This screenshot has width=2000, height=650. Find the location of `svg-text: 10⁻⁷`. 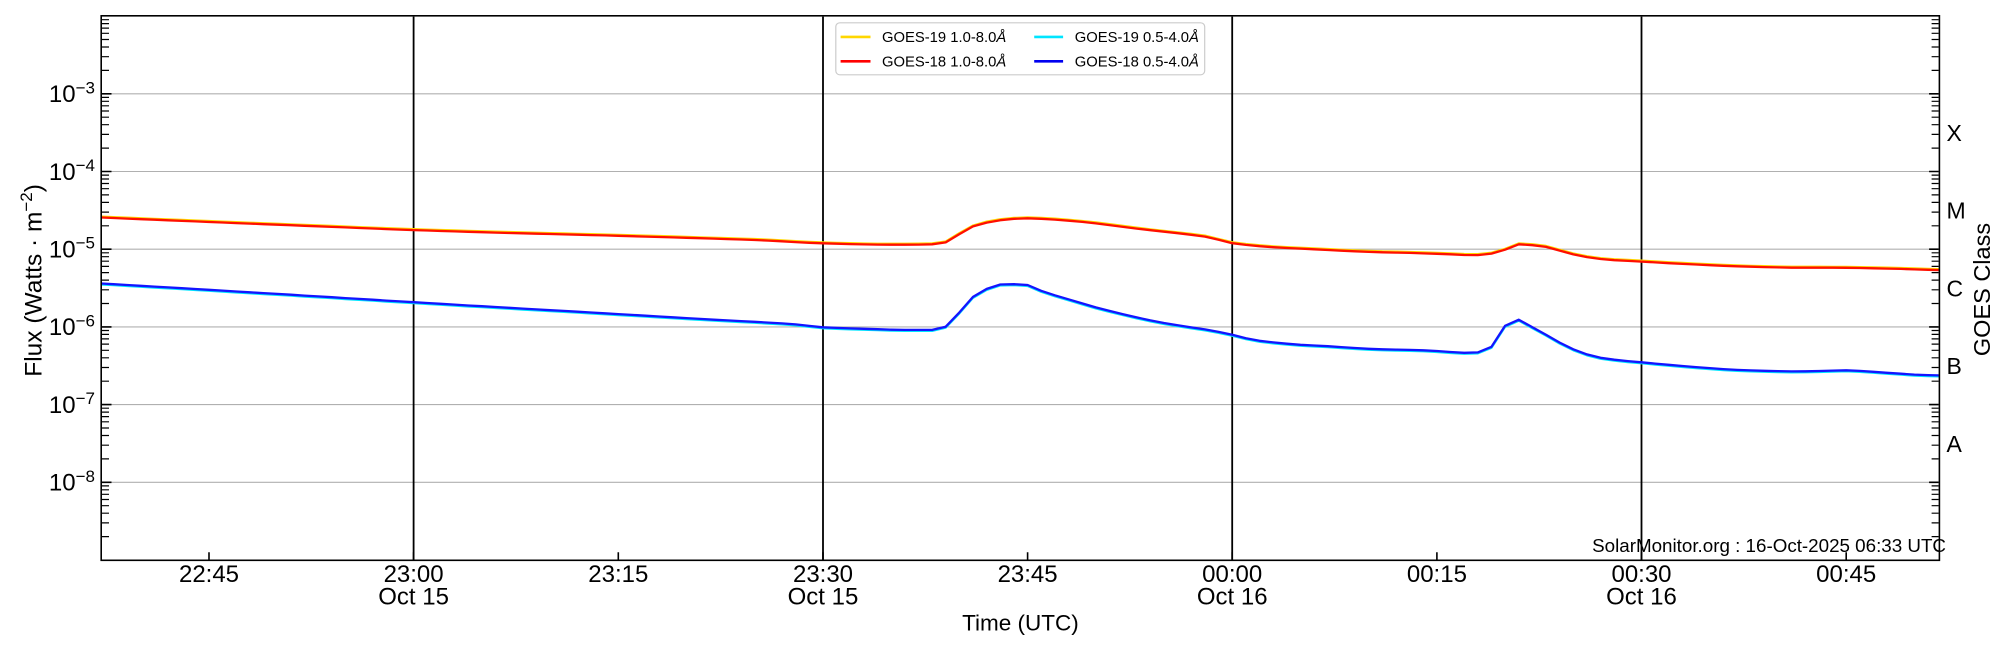

svg-text: 10⁻⁷ is located at coordinates (72, 404).